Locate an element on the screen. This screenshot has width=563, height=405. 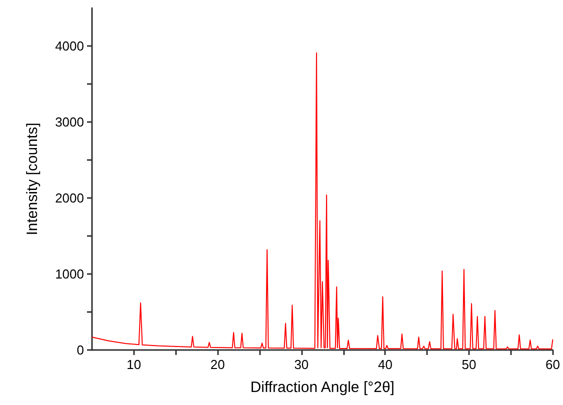
x-axis-title: Diffraction Angle [°2θ] is located at coordinates (322, 387).